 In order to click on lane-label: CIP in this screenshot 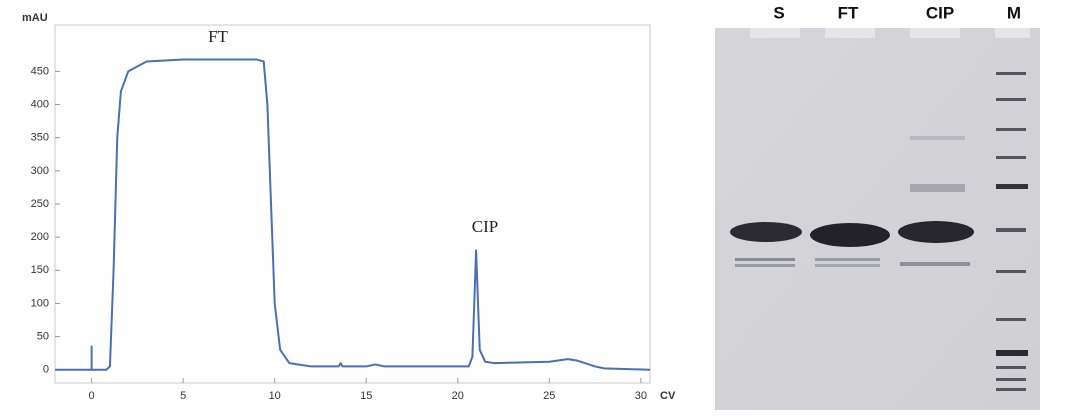, I will do `click(940, 12)`.